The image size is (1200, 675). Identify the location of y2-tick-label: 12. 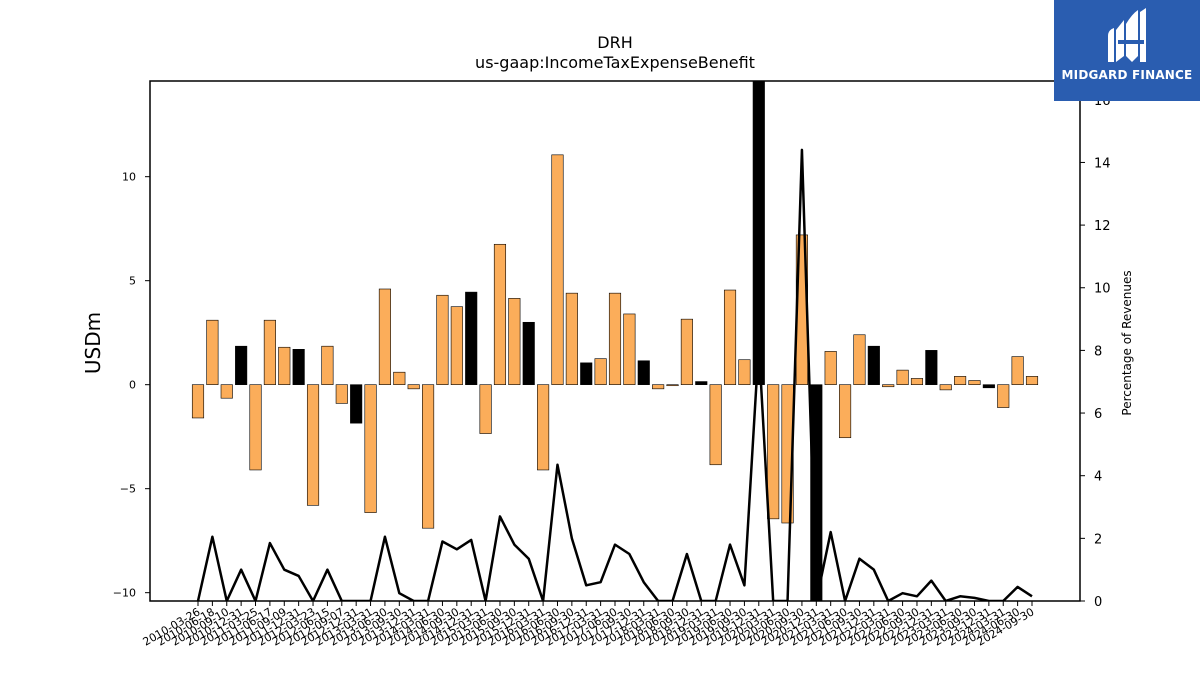
(1102, 226).